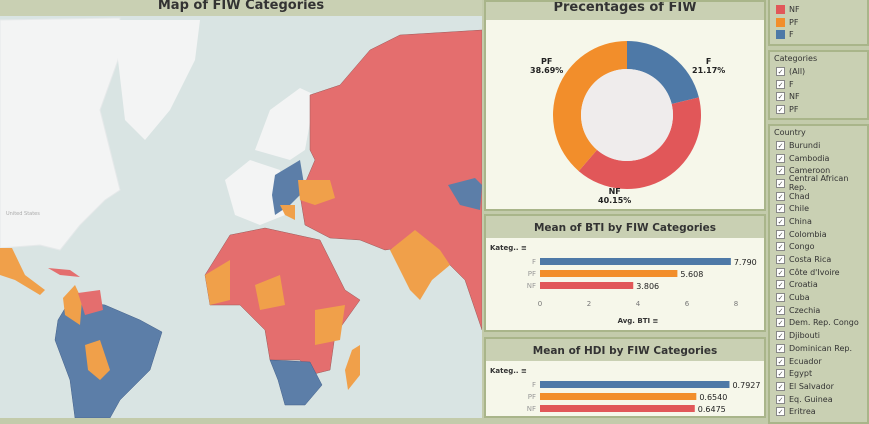 Image resolution: width=869 pixels, height=424 pixels. I want to click on filter-checkbox-item: ✓ Cuba, so click(818, 297).